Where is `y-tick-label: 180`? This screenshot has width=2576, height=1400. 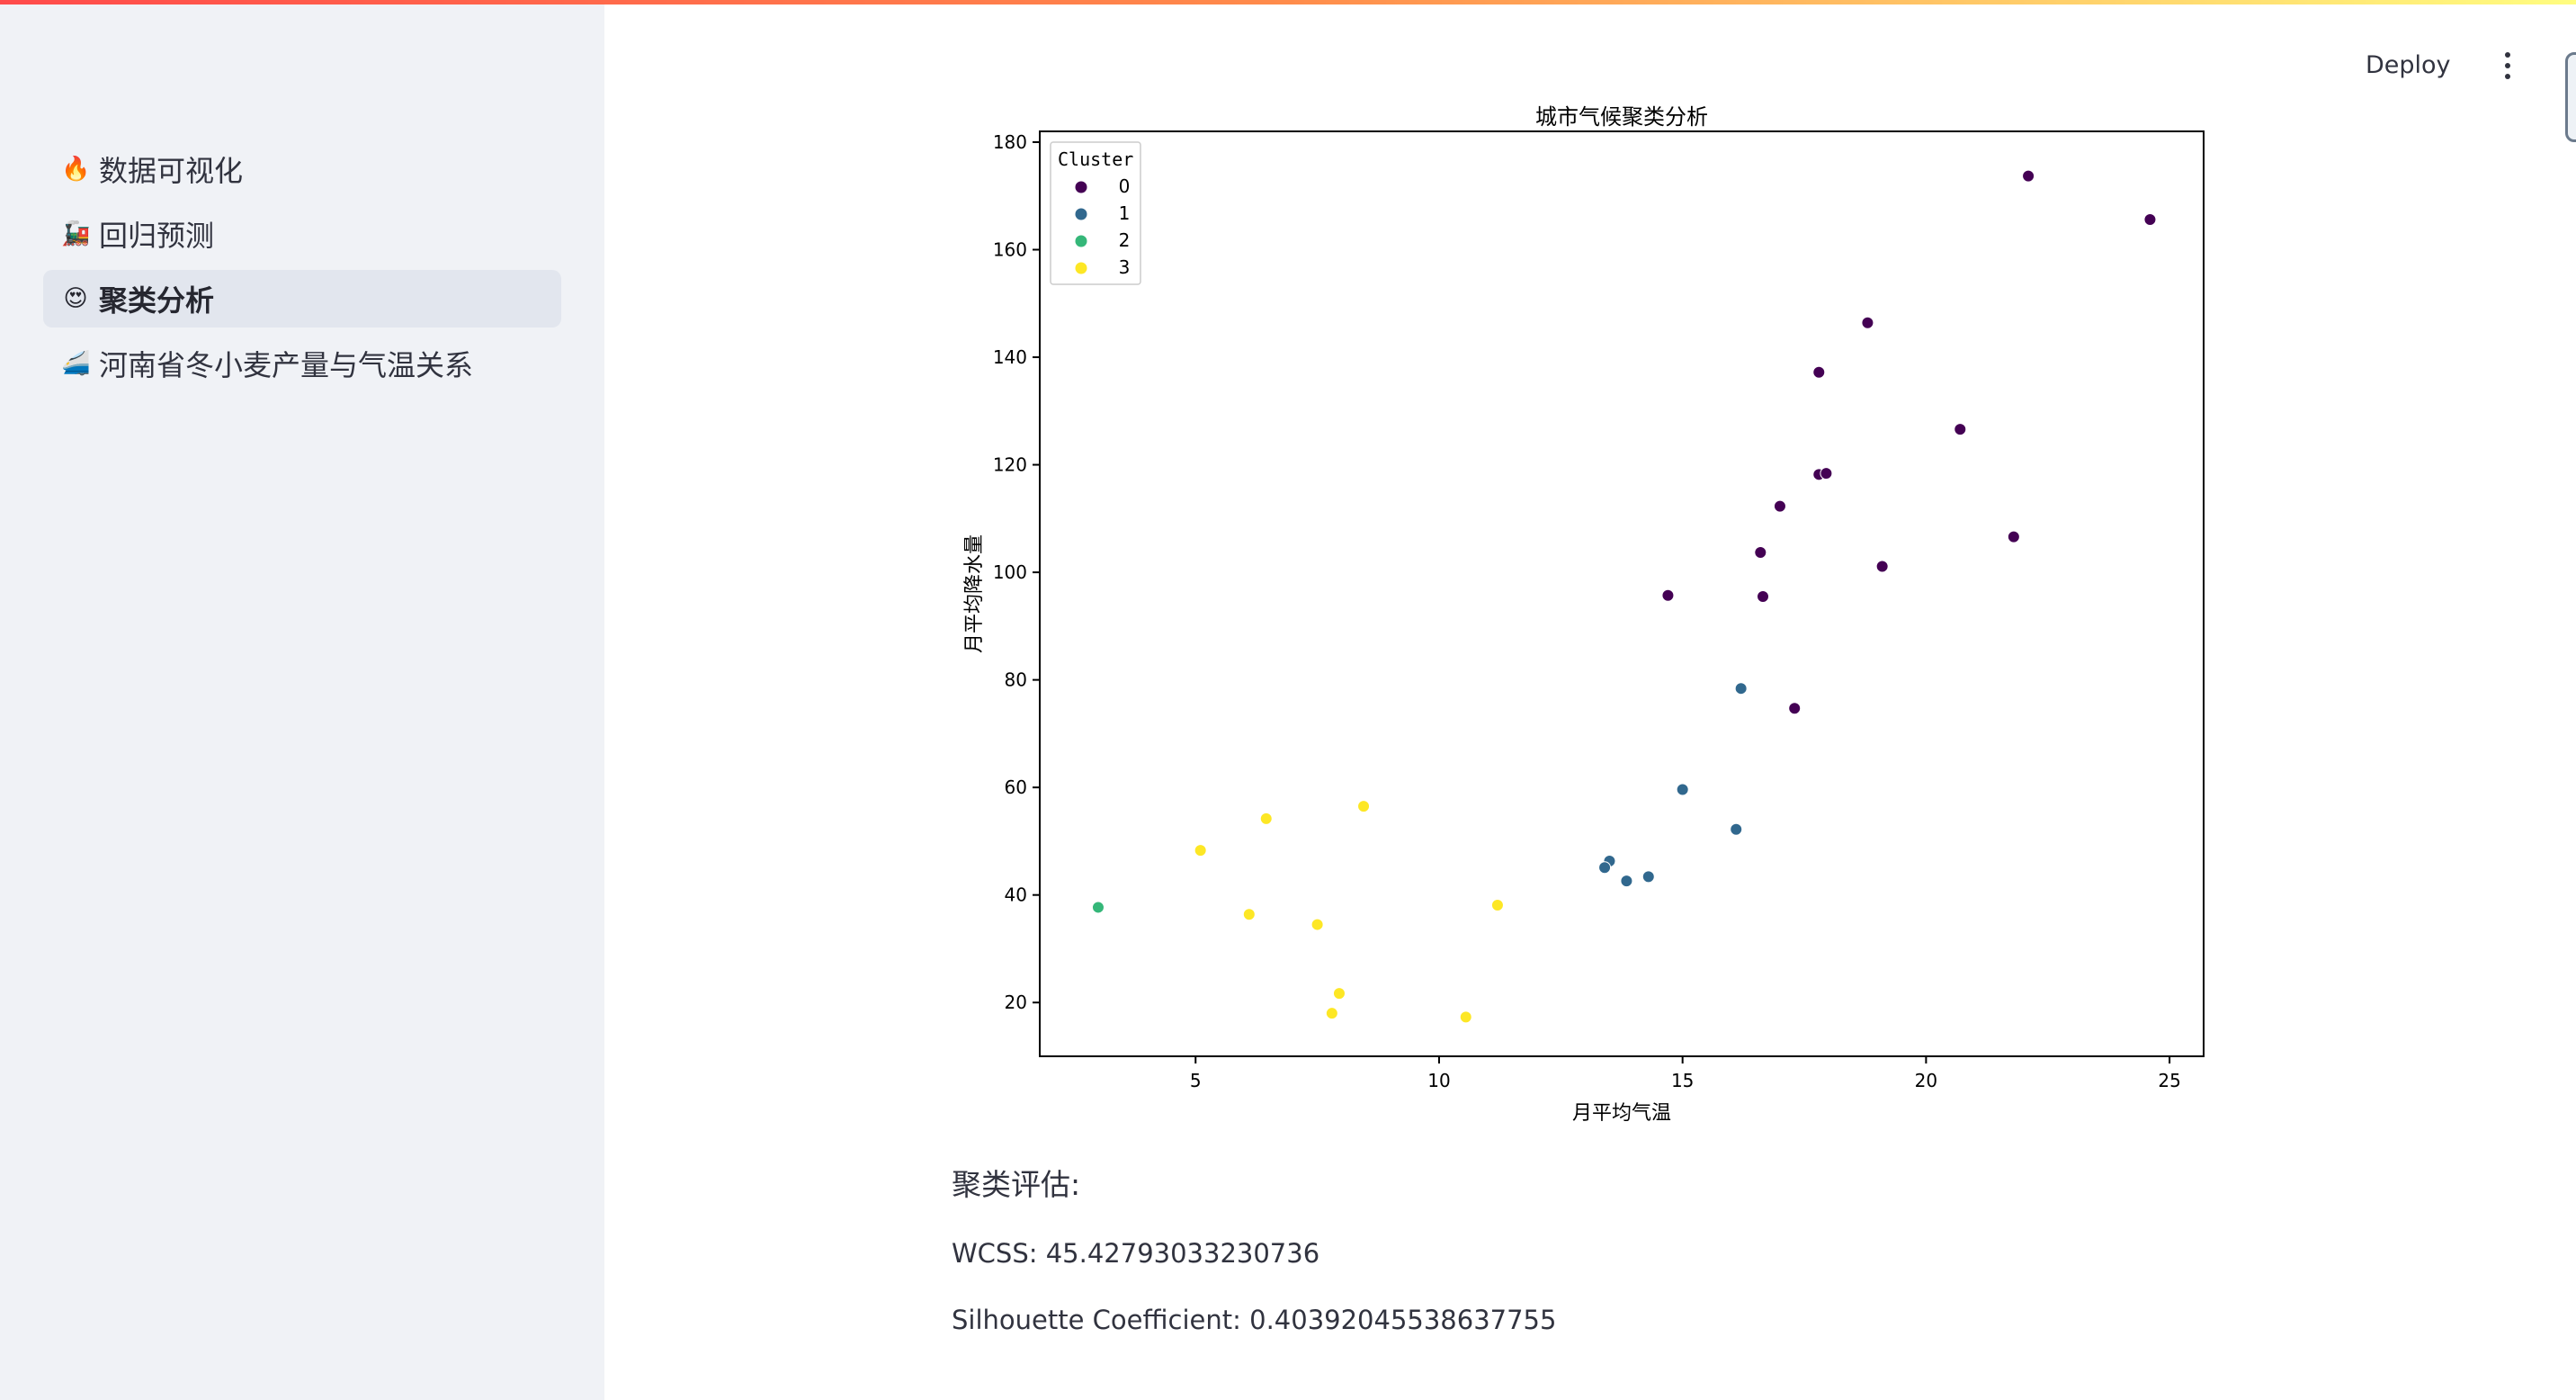
y-tick-label: 180 is located at coordinates (1010, 142).